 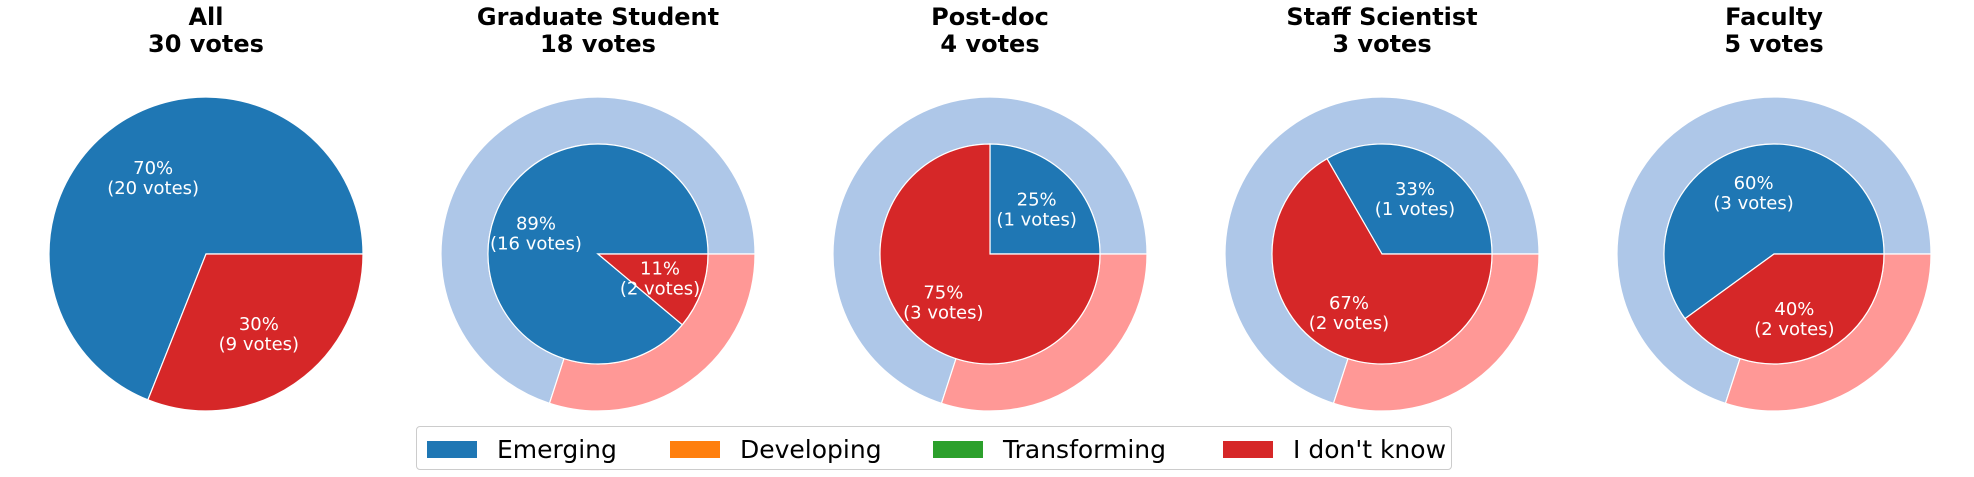 I want to click on legend-swatch-i-dont-know, so click(x=1248, y=449).